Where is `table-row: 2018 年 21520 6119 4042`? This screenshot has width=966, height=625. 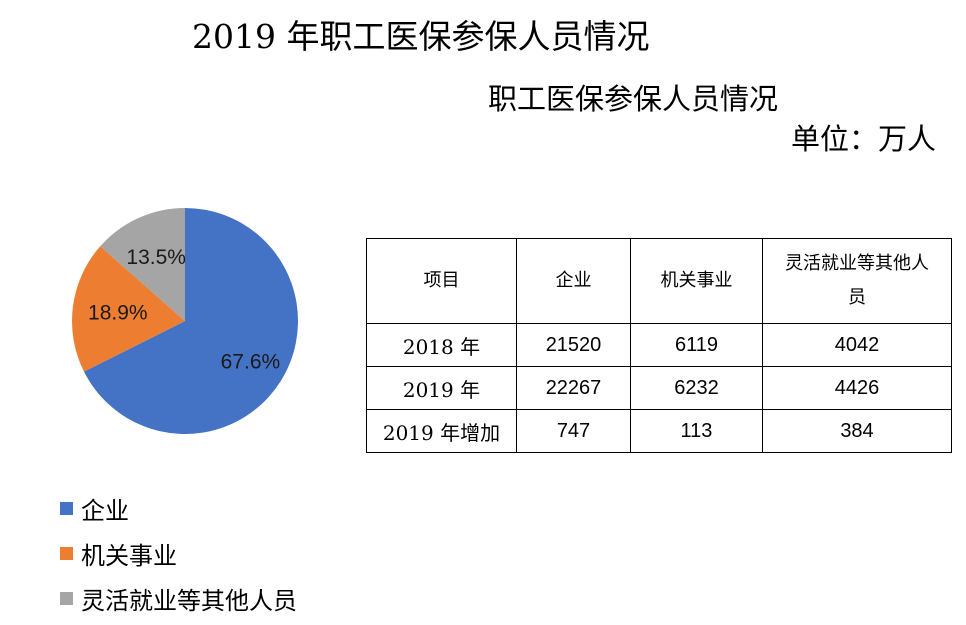 table-row: 2018 年 21520 6119 4042 is located at coordinates (659, 345).